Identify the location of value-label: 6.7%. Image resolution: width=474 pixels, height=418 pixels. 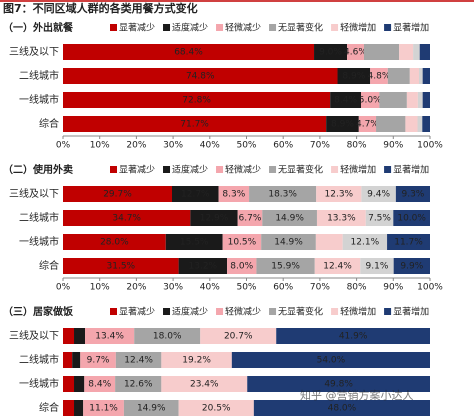
(250, 219).